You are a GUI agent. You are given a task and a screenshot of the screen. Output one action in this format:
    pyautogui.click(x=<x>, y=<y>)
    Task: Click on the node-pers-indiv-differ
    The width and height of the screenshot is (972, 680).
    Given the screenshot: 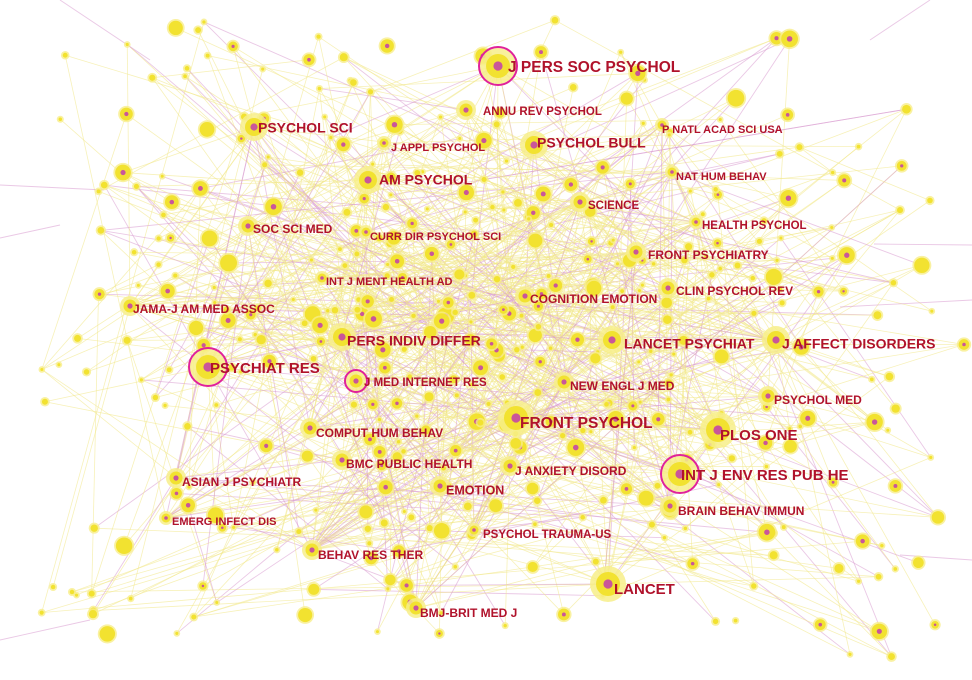 What is the action you would take?
    pyautogui.click(x=342, y=337)
    